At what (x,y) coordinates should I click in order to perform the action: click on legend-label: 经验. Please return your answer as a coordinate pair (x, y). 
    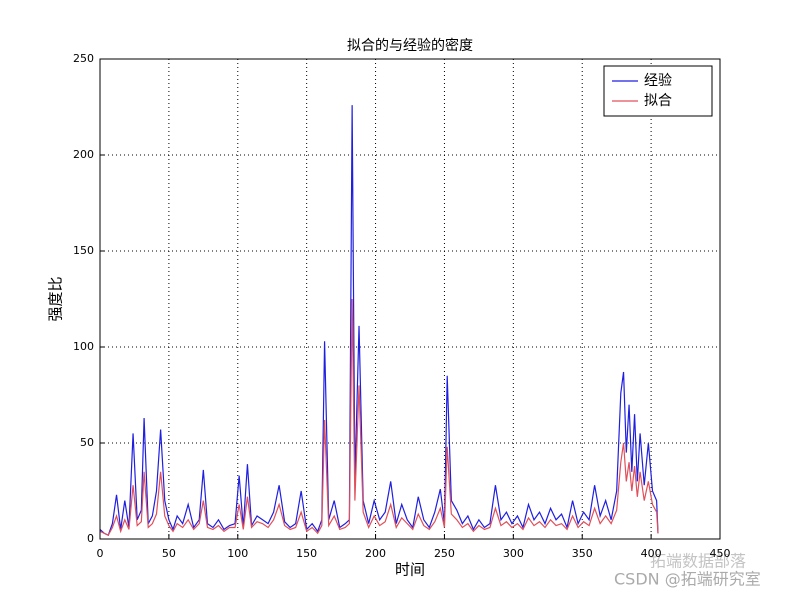
    Looking at the image, I should click on (658, 81).